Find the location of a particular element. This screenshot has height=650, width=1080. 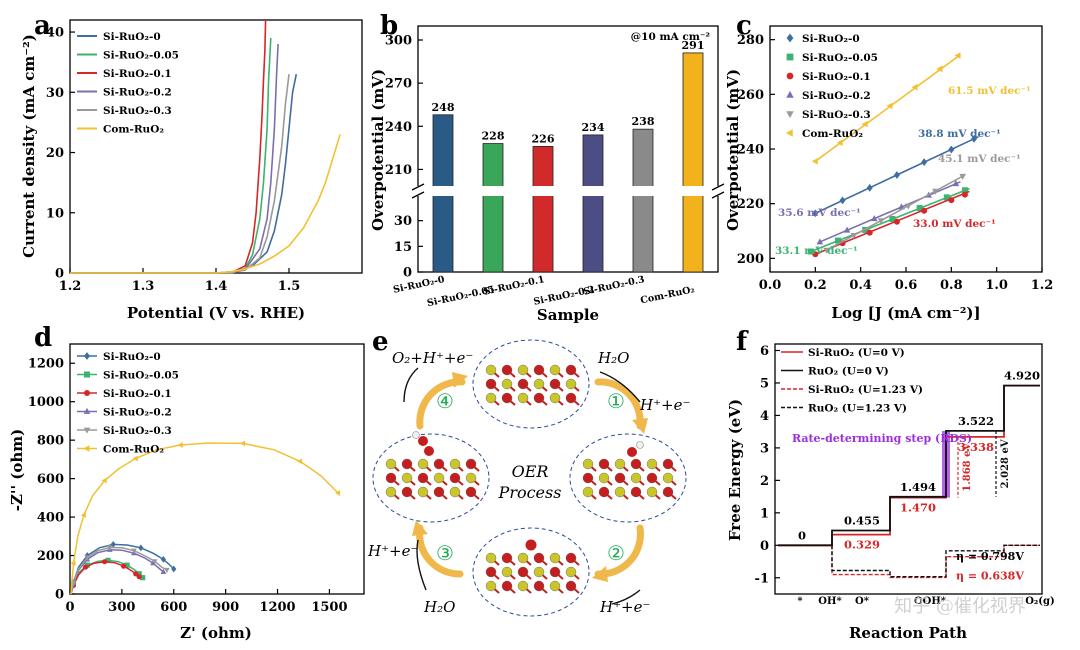

a-xtick-label-2: 1.4 is located at coordinates (216, 286).